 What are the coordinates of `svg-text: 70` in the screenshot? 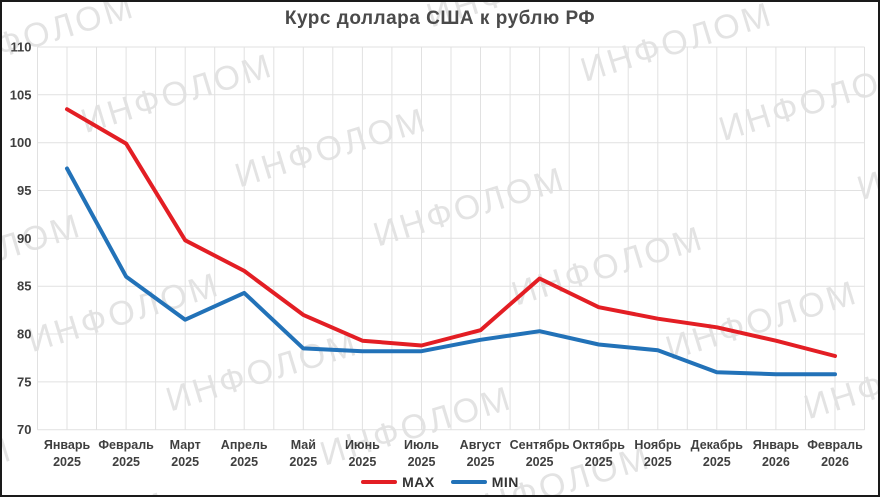 It's located at (24, 429).